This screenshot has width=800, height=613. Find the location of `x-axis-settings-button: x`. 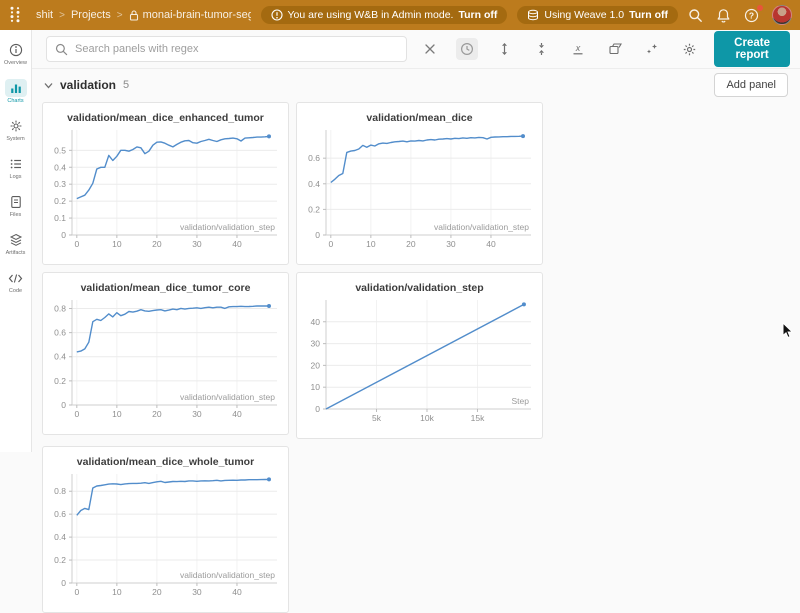

x-axis-settings-button: x is located at coordinates (578, 49).